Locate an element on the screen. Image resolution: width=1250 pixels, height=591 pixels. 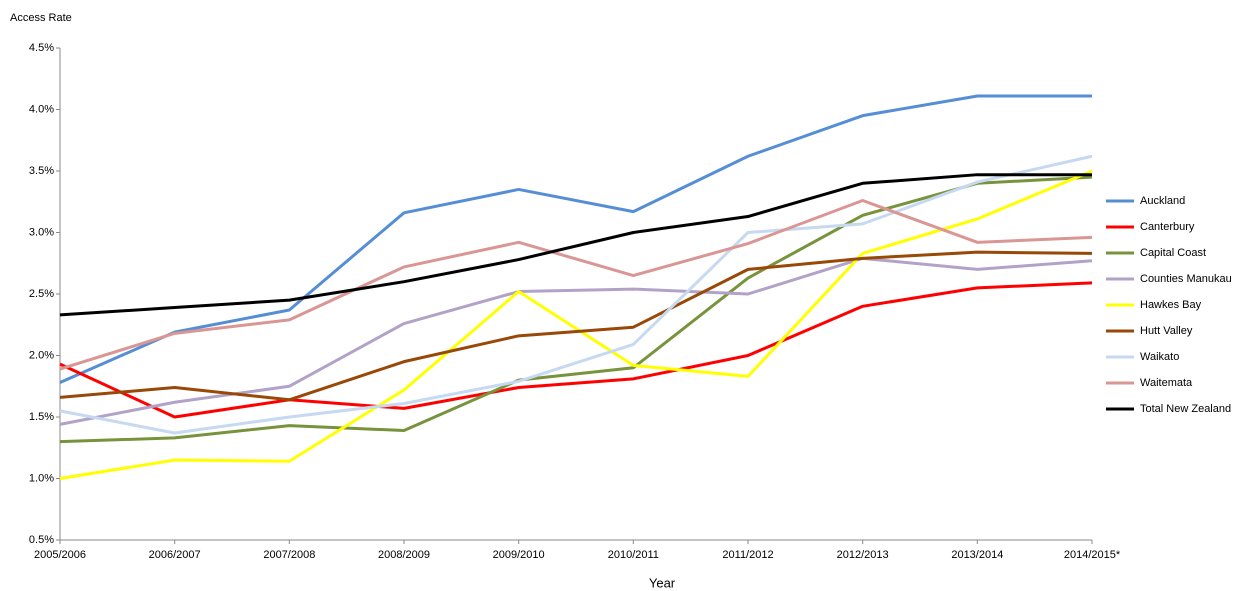
y-tick-label: 0.5% is located at coordinates (41, 540).